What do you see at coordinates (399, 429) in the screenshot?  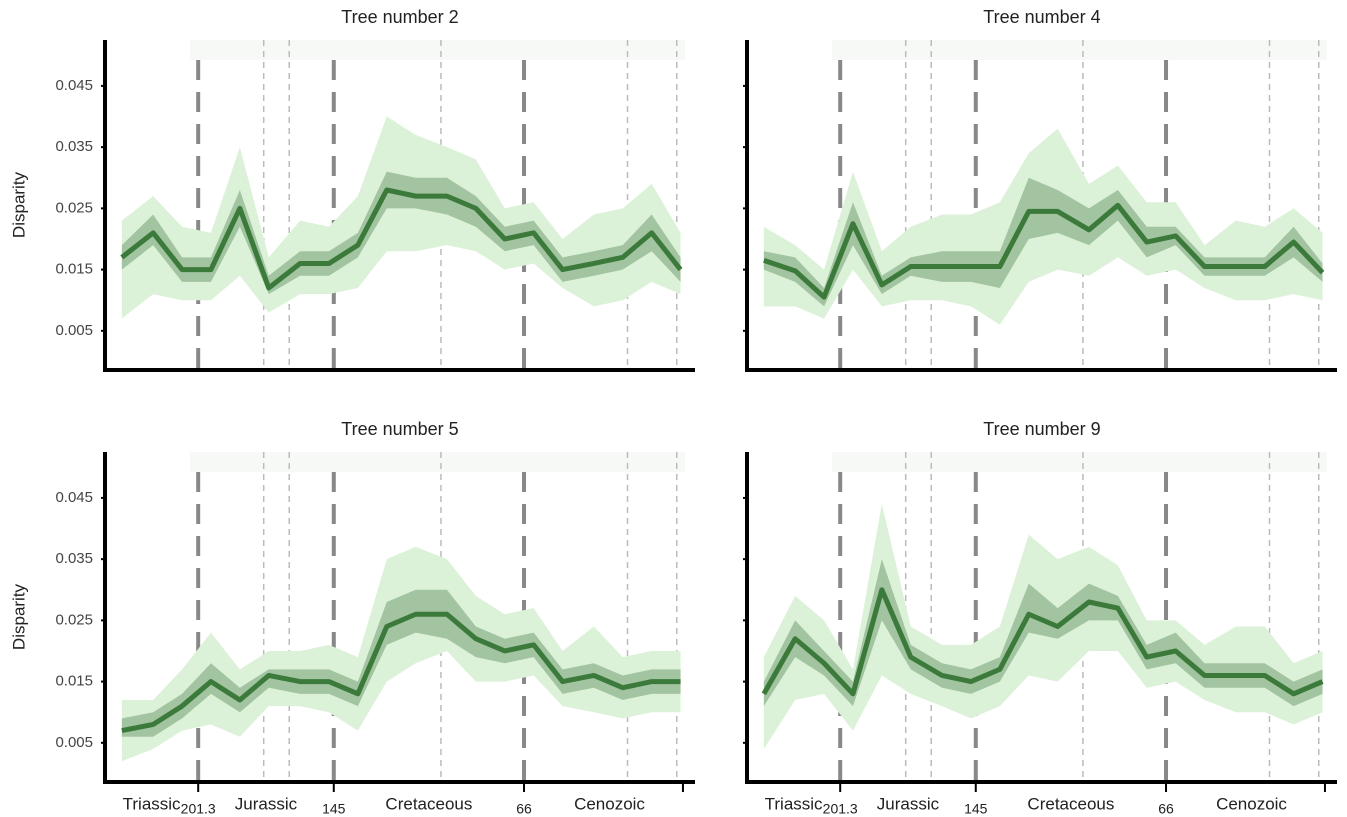 I see `panel-title: Tree number 5` at bounding box center [399, 429].